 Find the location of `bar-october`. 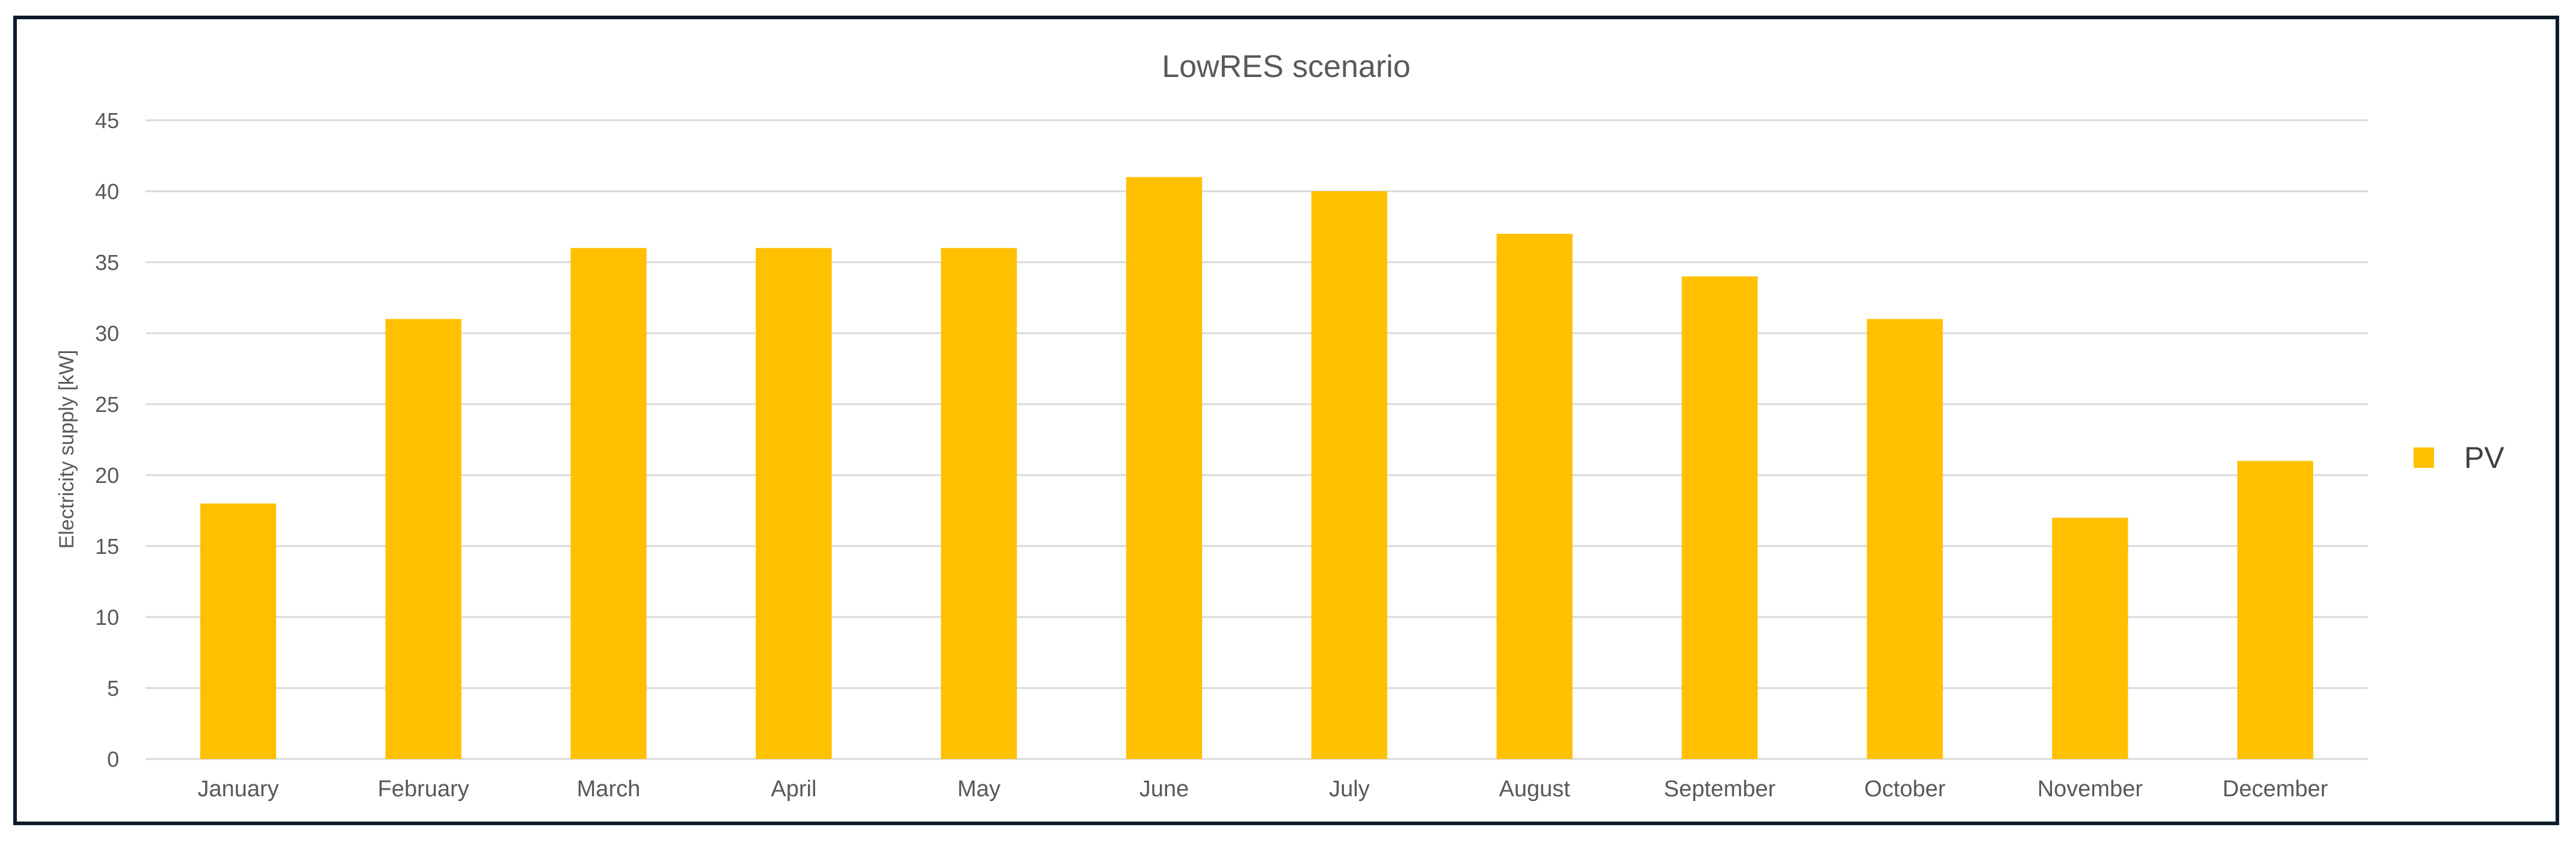

bar-october is located at coordinates (1905, 539).